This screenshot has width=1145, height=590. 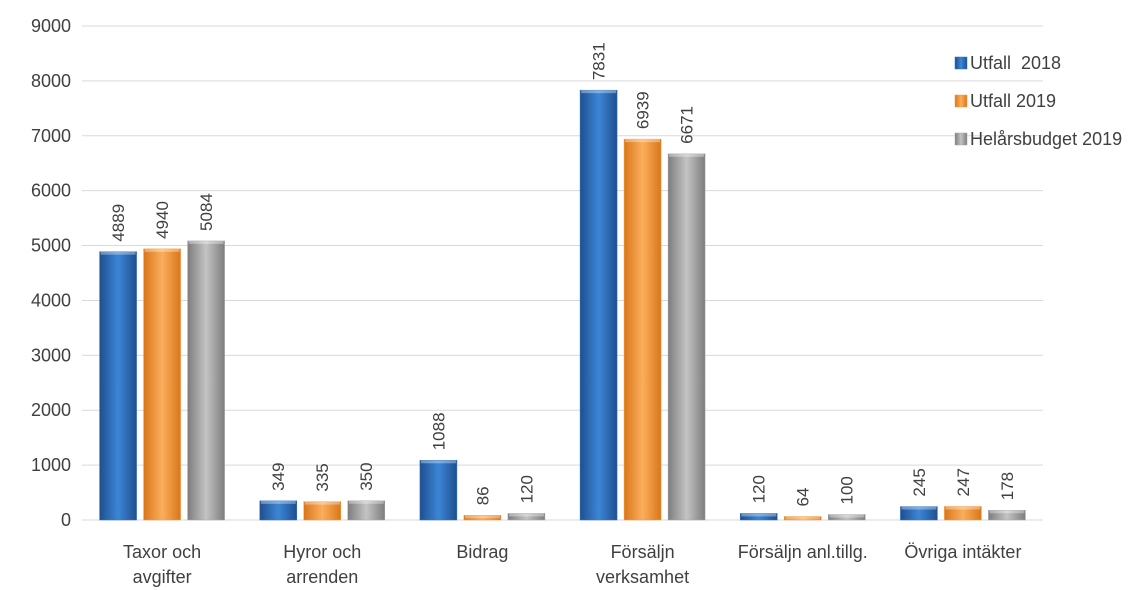 I want to click on category-label: Bidrag, so click(x=482, y=552).